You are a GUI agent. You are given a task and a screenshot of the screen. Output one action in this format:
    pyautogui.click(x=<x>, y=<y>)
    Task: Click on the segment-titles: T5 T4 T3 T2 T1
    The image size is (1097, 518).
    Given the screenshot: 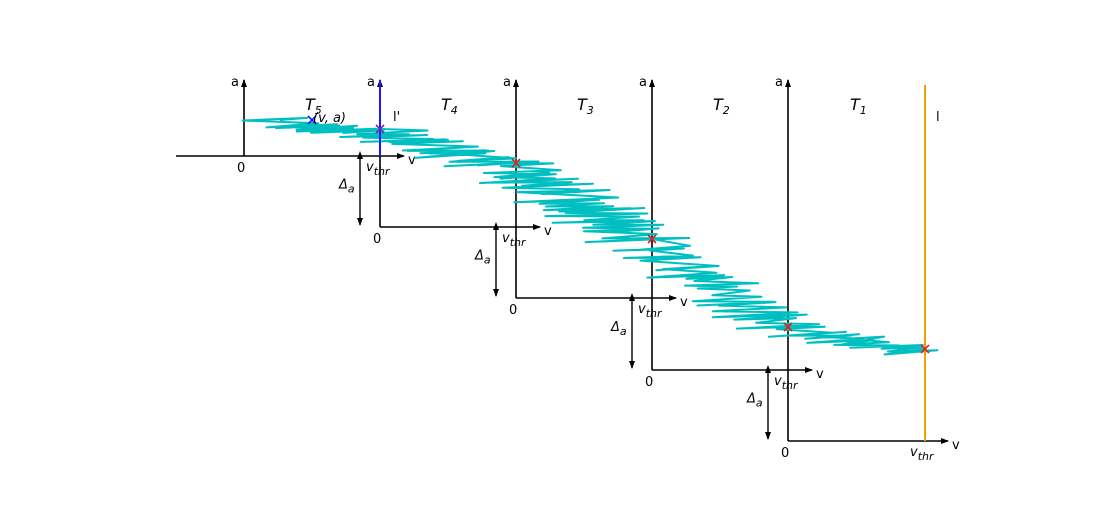 What is the action you would take?
    pyautogui.click(x=586, y=106)
    